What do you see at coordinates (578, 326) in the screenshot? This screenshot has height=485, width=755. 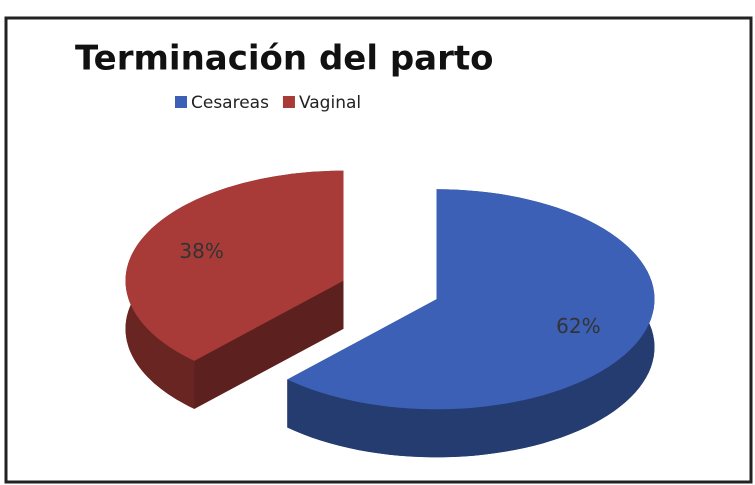 I see `data-label: 62%` at bounding box center [578, 326].